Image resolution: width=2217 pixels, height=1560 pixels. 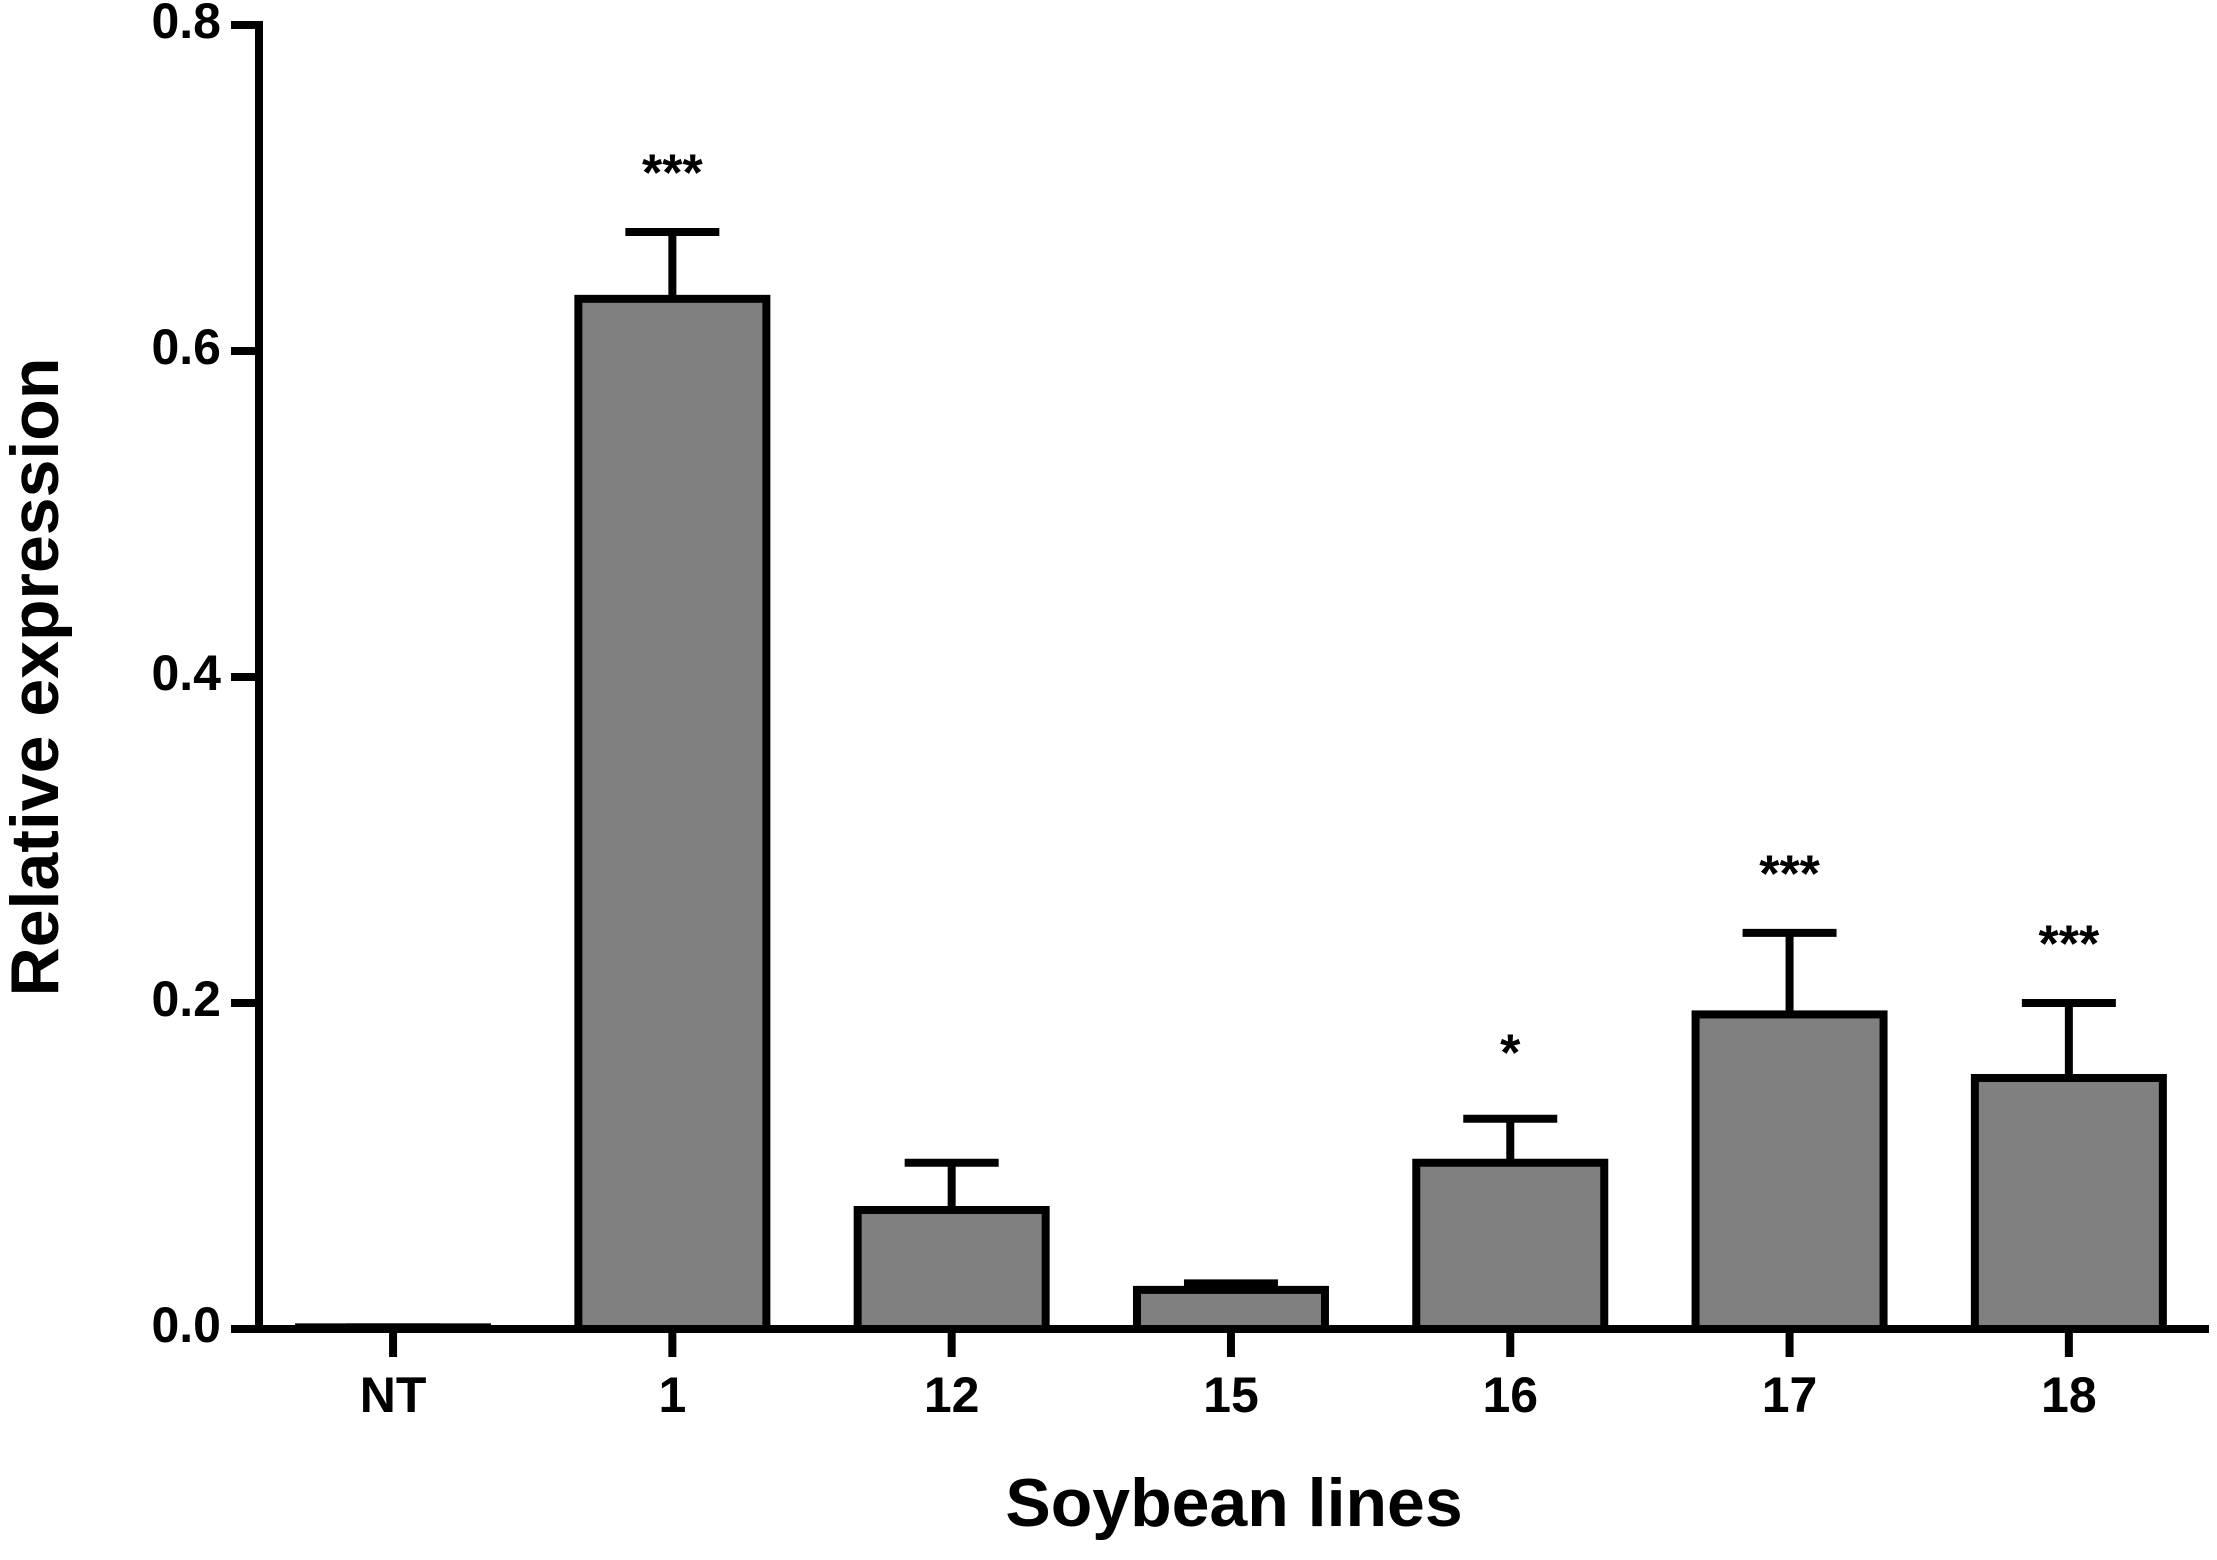 I want to click on y-tick-label: 0.6, so click(x=186, y=347).